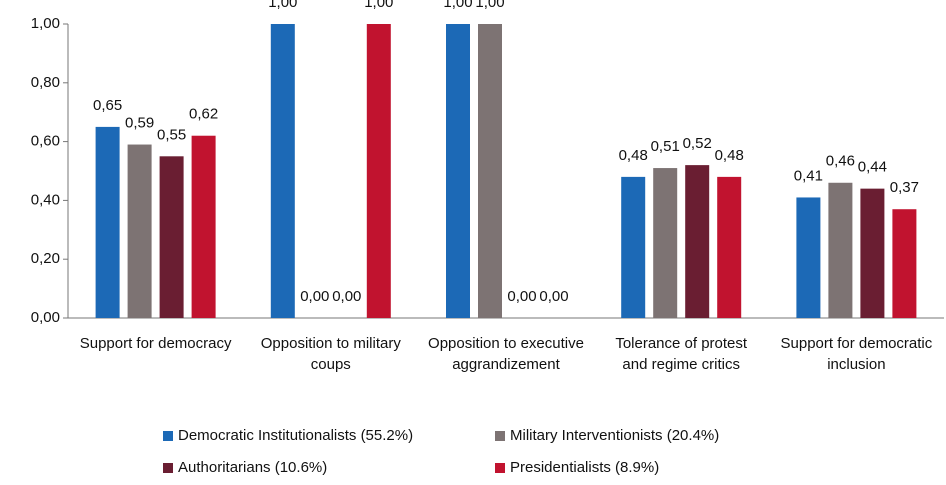  I want to click on legend-item: Presidentialists (8.9%), so click(577, 467).